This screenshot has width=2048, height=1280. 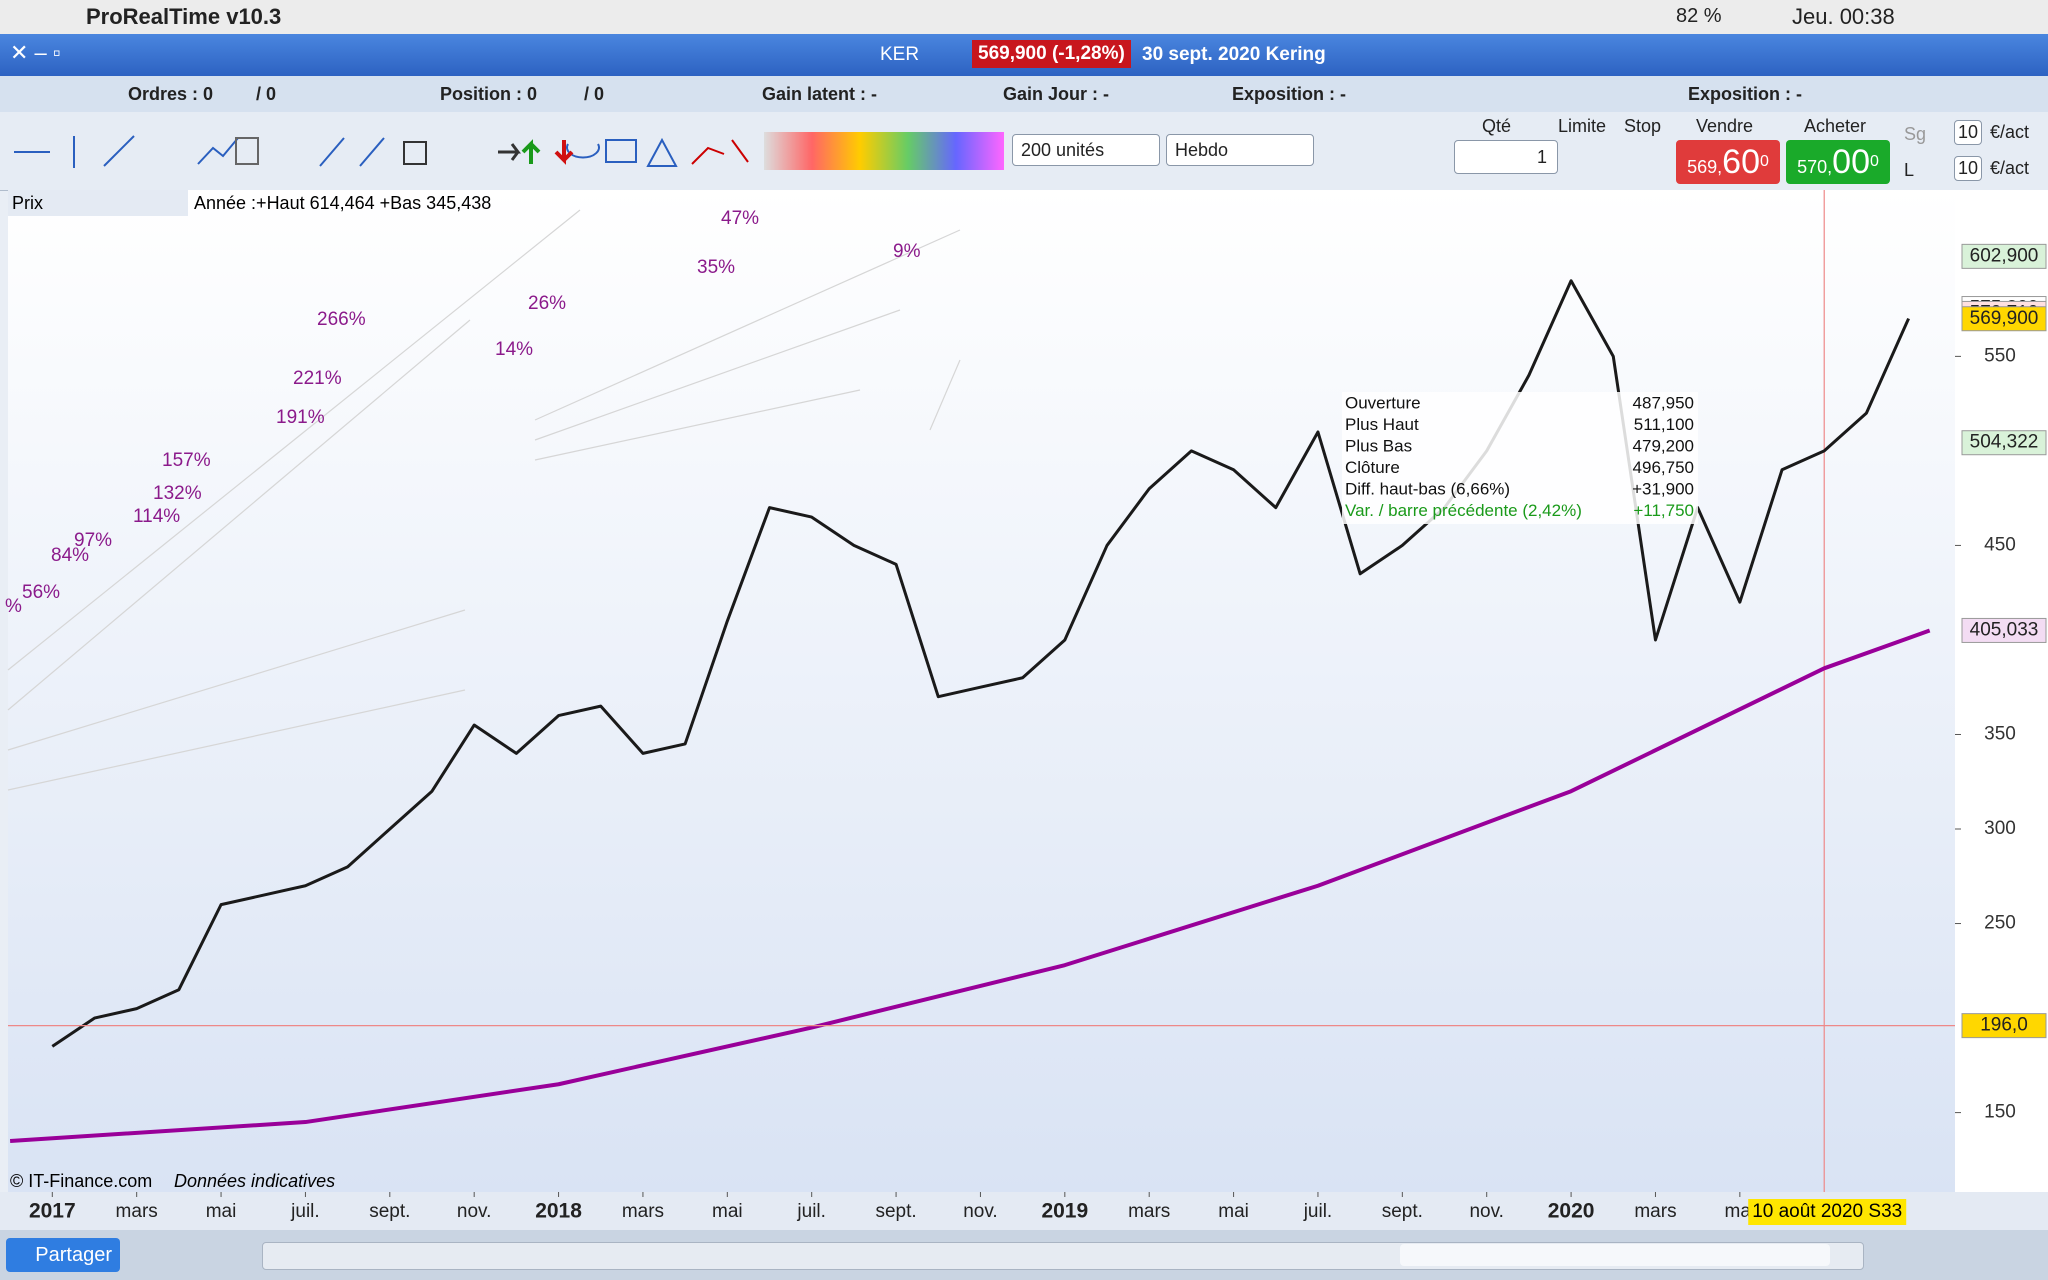 What do you see at coordinates (1968, 168) in the screenshot?
I see `l-qty: 10` at bounding box center [1968, 168].